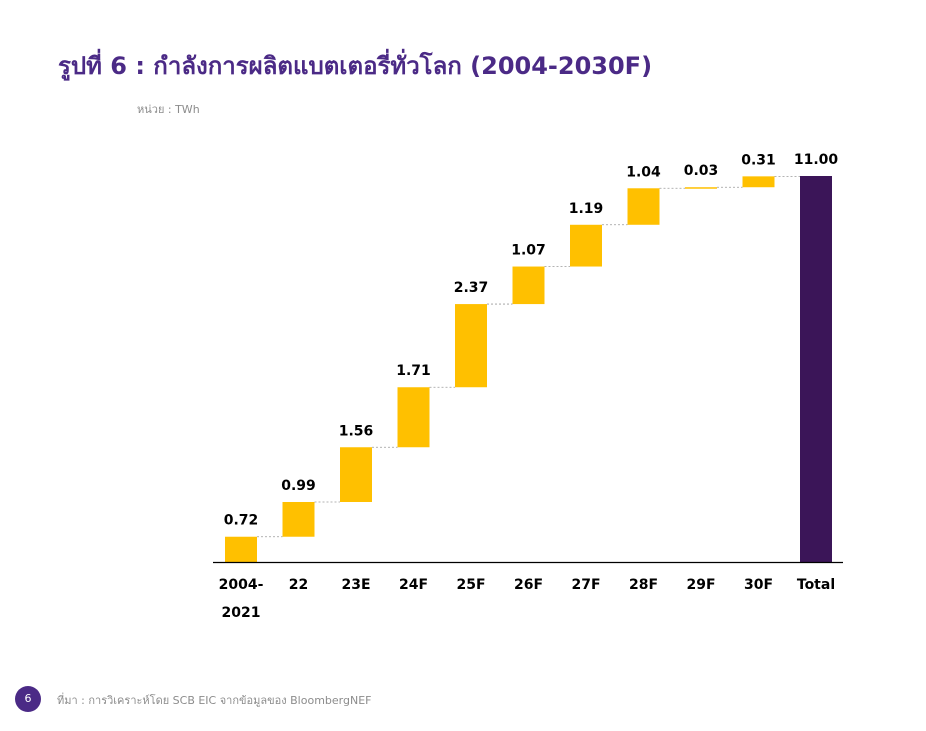 This screenshot has width=926, height=731. I want to click on x-tick-label-1: 22, so click(298, 585).